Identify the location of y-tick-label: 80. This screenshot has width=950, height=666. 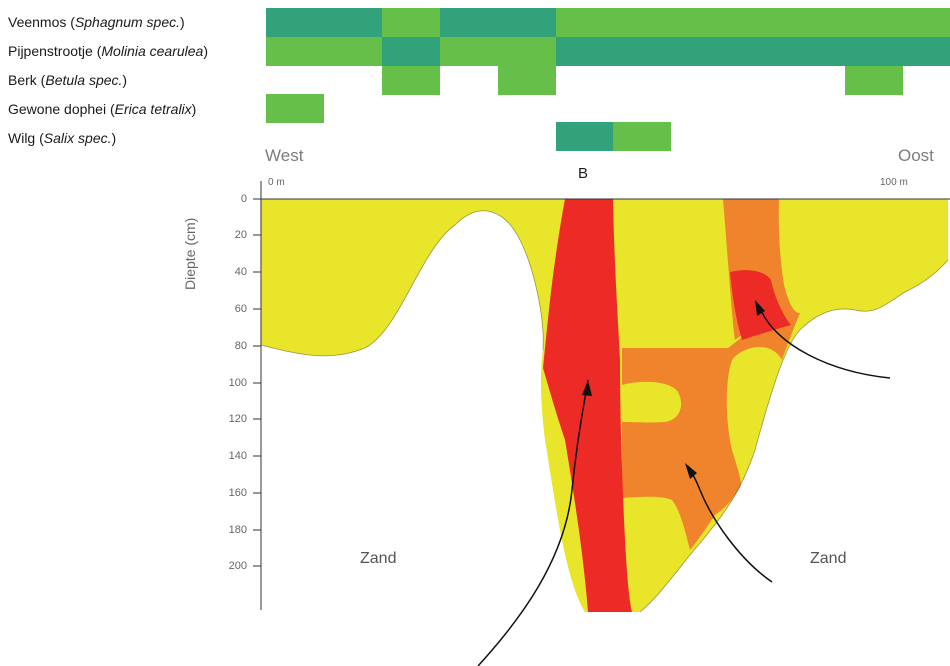
(240, 346).